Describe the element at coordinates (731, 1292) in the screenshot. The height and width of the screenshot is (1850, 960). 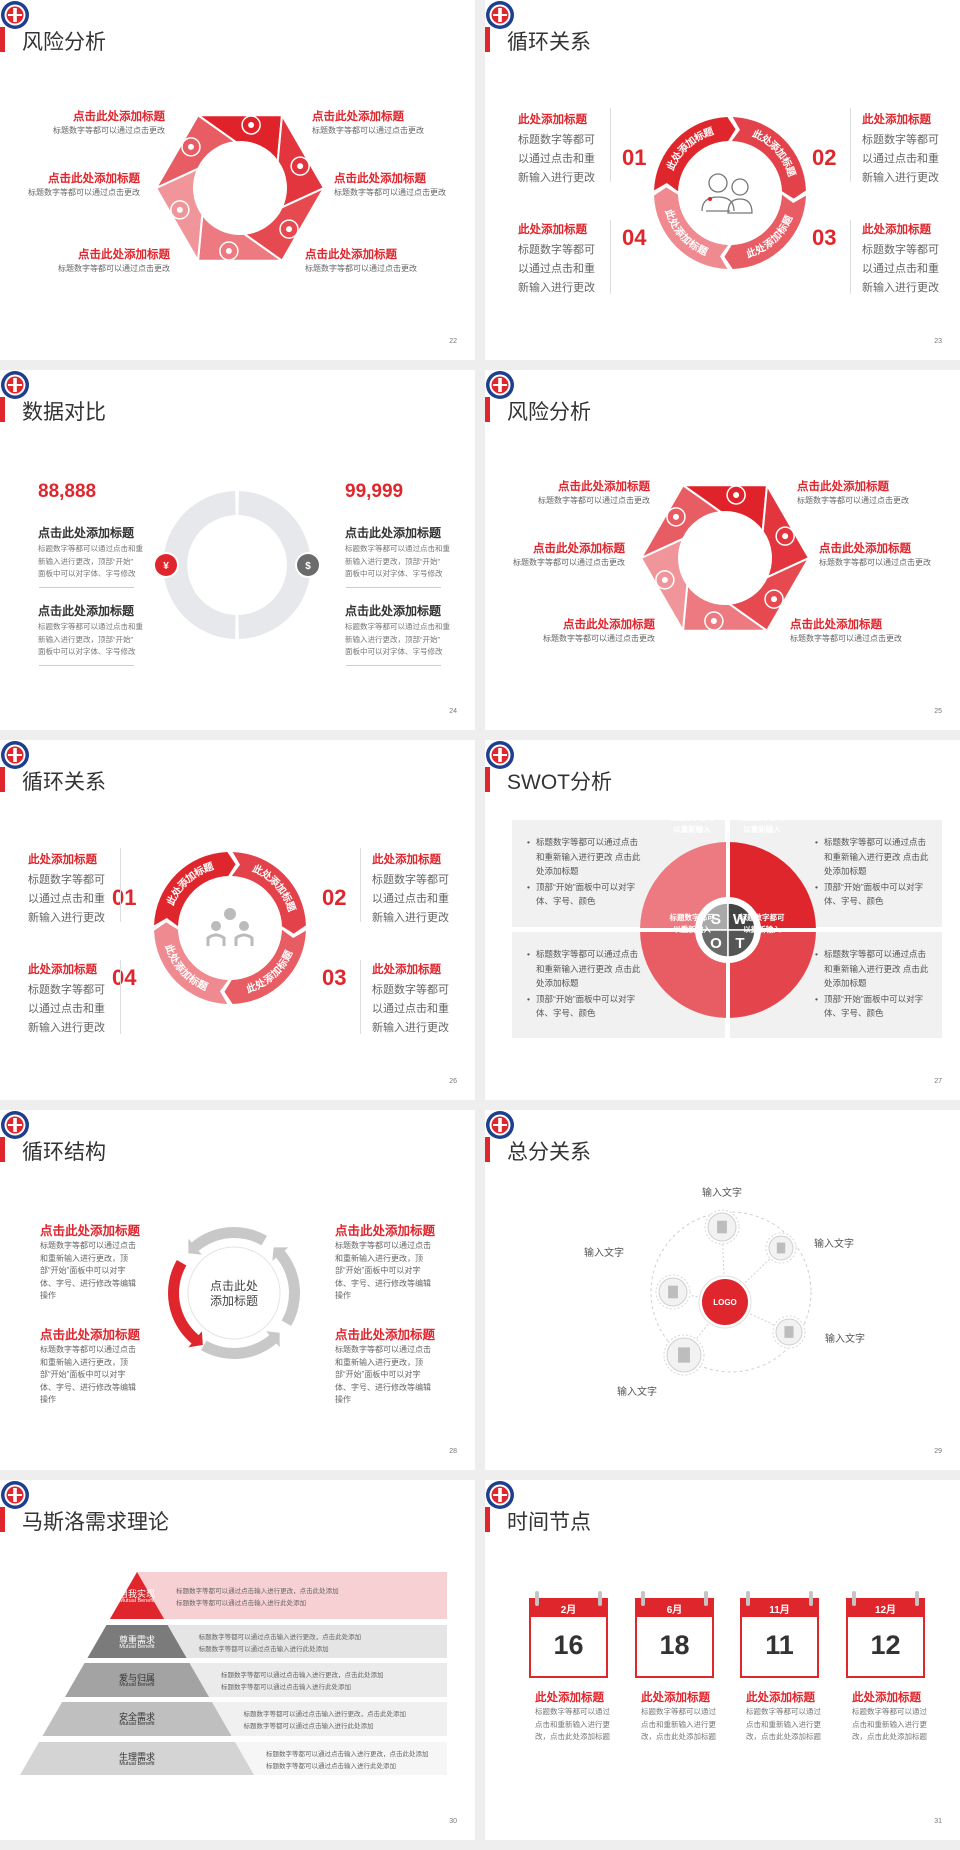
I see `hub-diagram: LOGO` at that location.